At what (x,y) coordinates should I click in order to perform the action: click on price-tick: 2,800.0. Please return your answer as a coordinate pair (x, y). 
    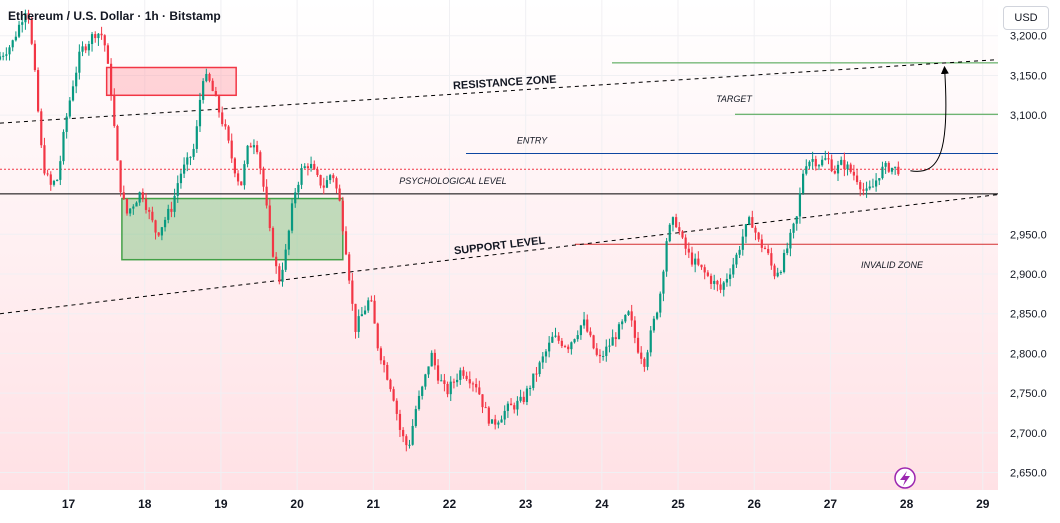
    Looking at the image, I should click on (1028, 354).